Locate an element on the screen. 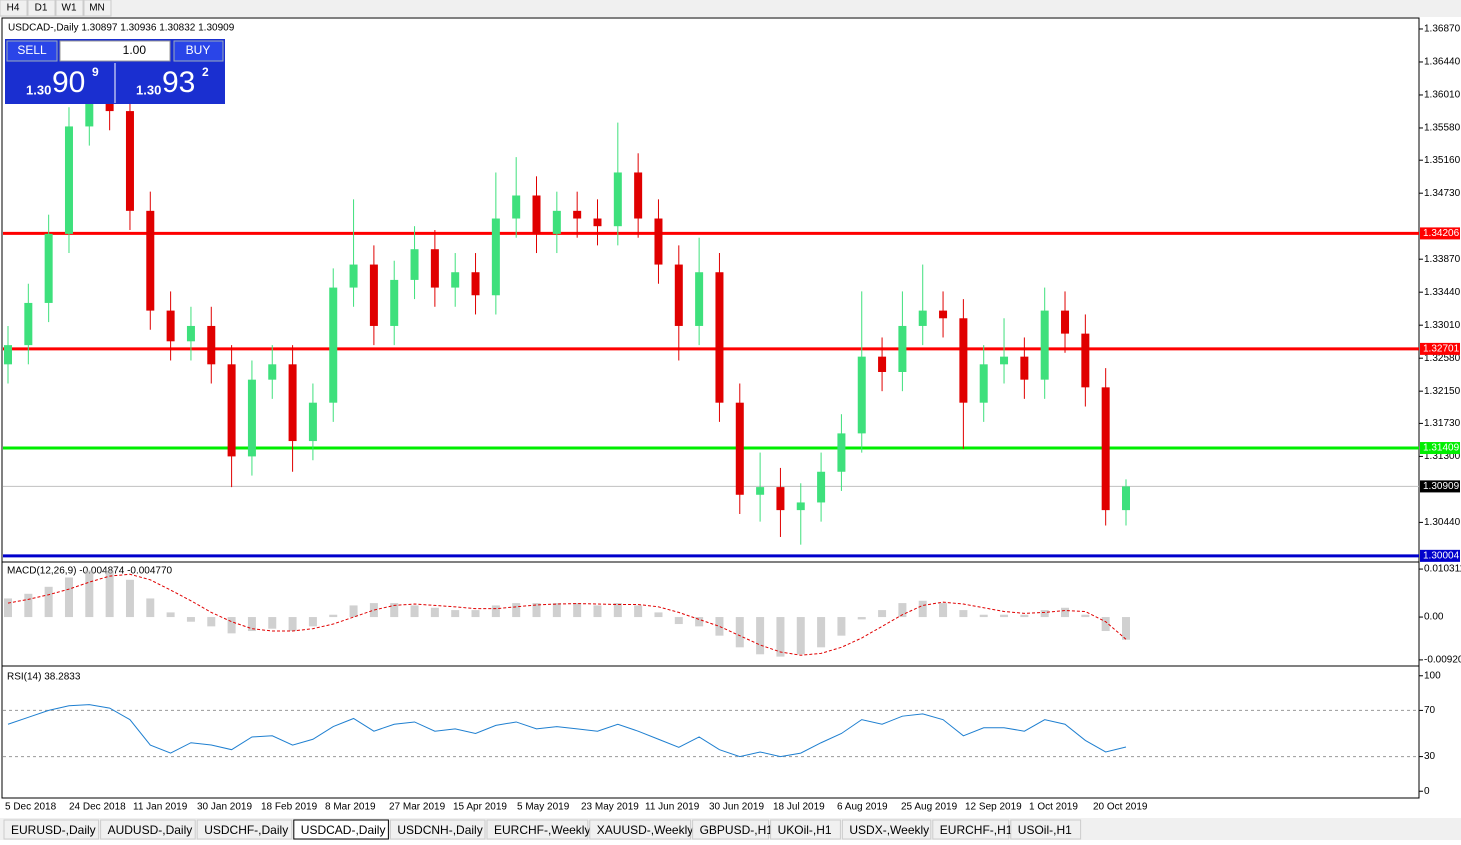  sell-button is located at coordinates (32, 51).